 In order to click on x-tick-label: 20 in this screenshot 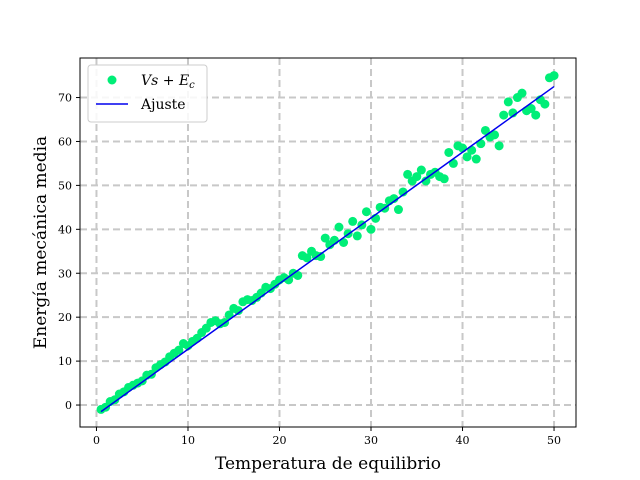, I will do `click(279, 440)`.